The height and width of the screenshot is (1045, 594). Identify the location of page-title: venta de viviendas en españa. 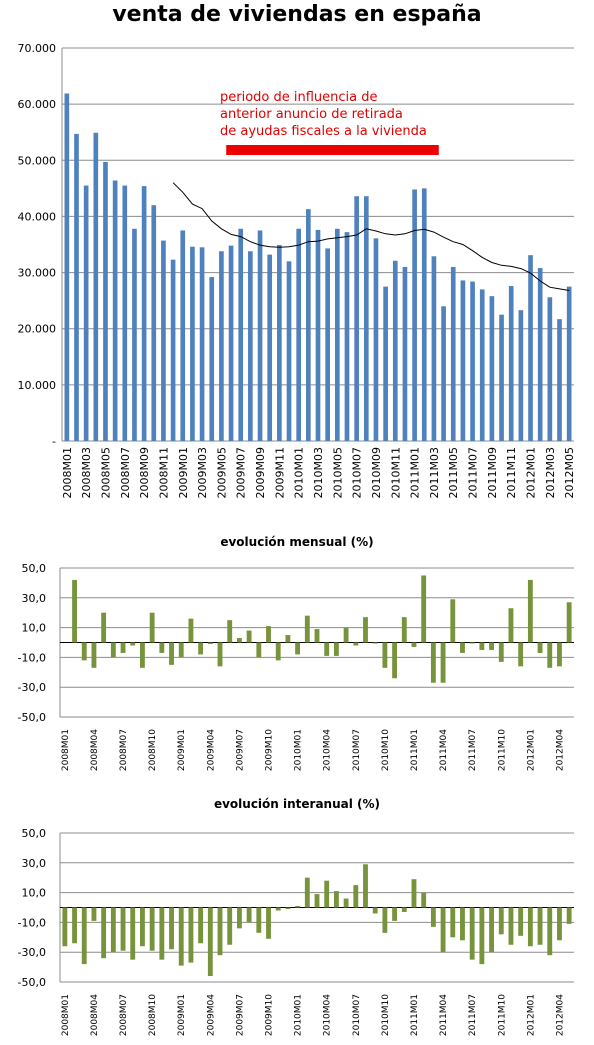
(297, 14).